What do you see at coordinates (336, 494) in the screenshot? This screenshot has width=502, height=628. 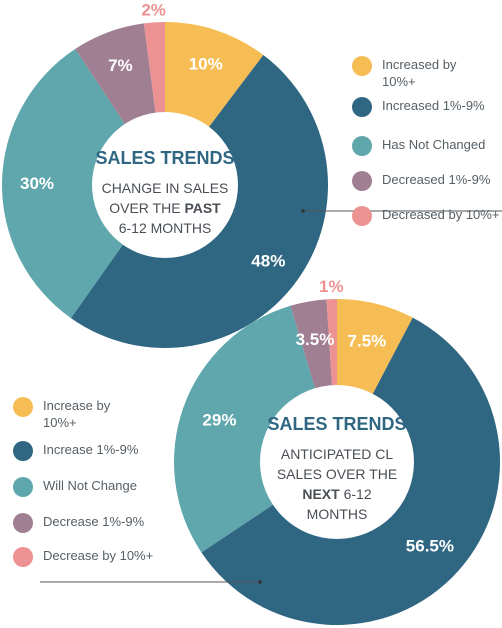 I see `center-subtitle-line-2-3: NEXT 6-12` at bounding box center [336, 494].